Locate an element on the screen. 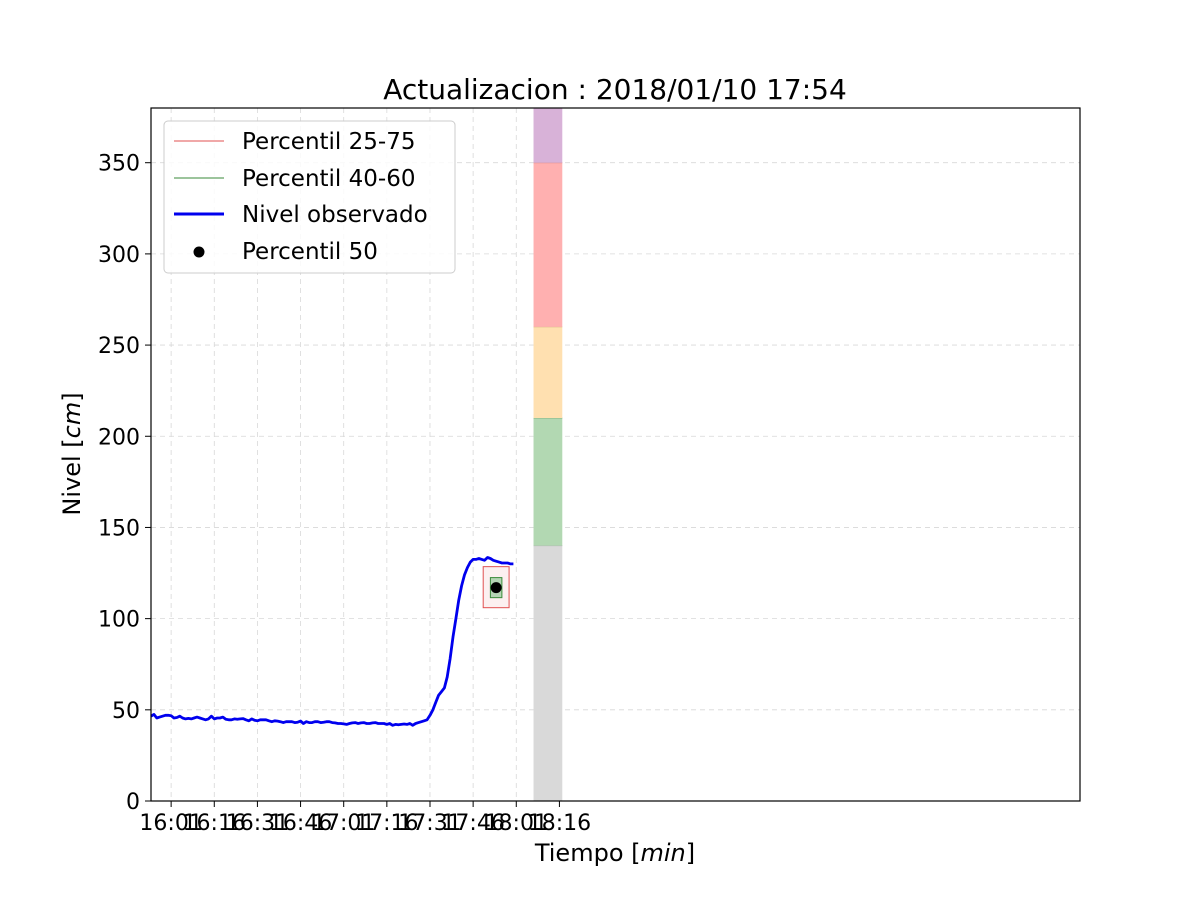 Image resolution: width=1200 pixels, height=900 pixels. legend-entry-observed: Nivel observado is located at coordinates (301, 215).